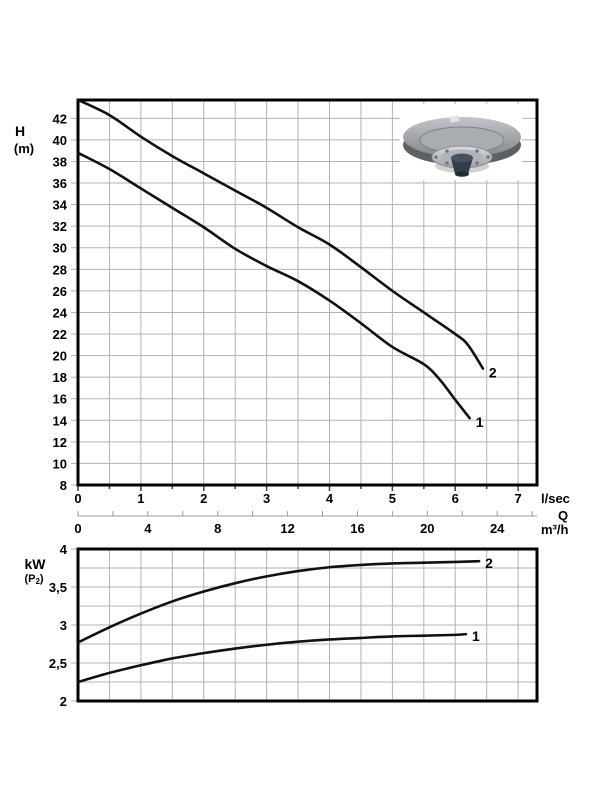  Describe the element at coordinates (60, 399) in the screenshot. I see `y-tick-label: 16` at that location.